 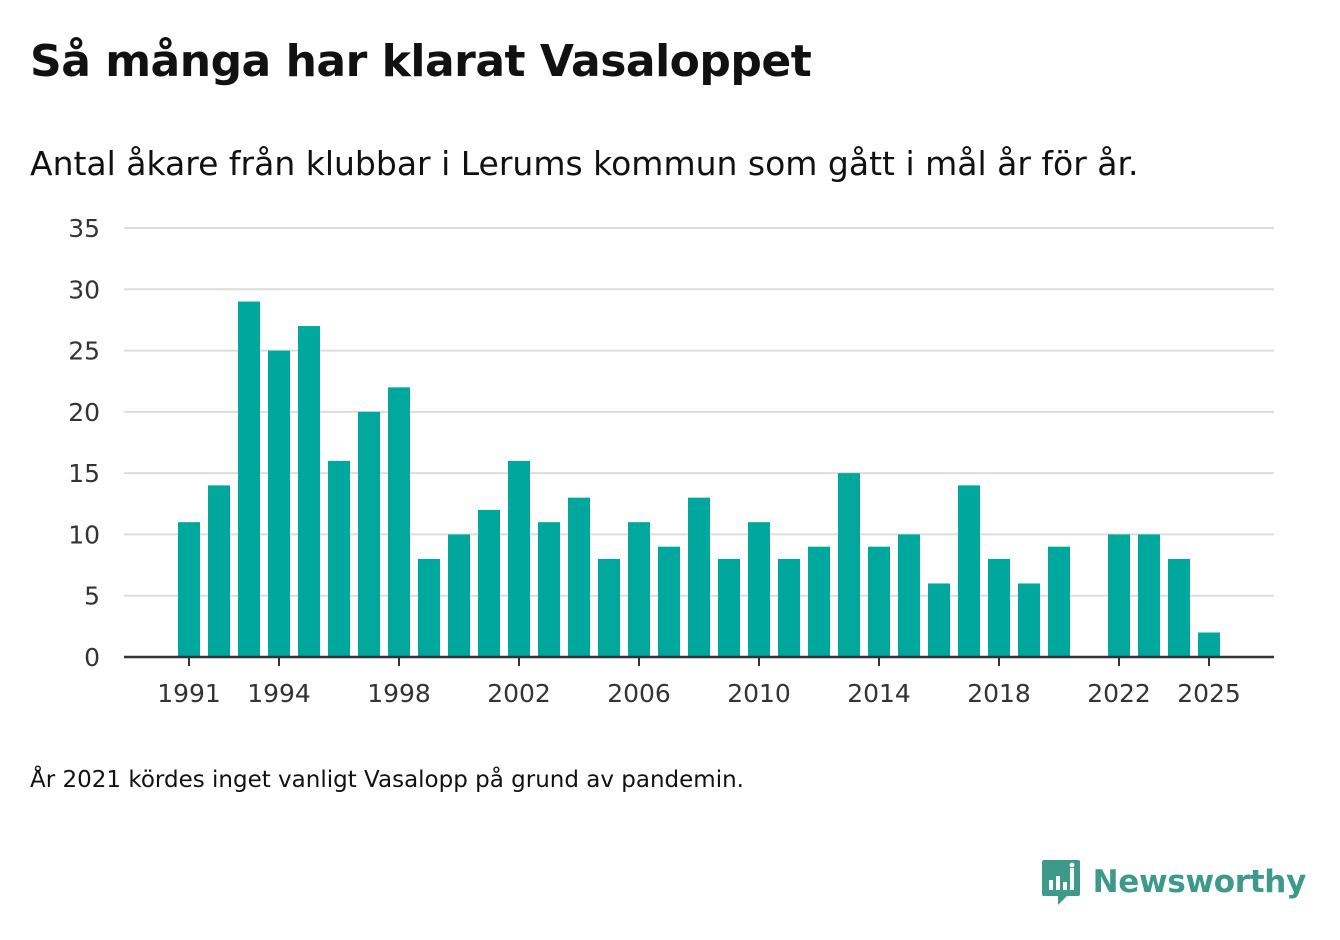 I want to click on bar-2015, so click(x=909, y=595).